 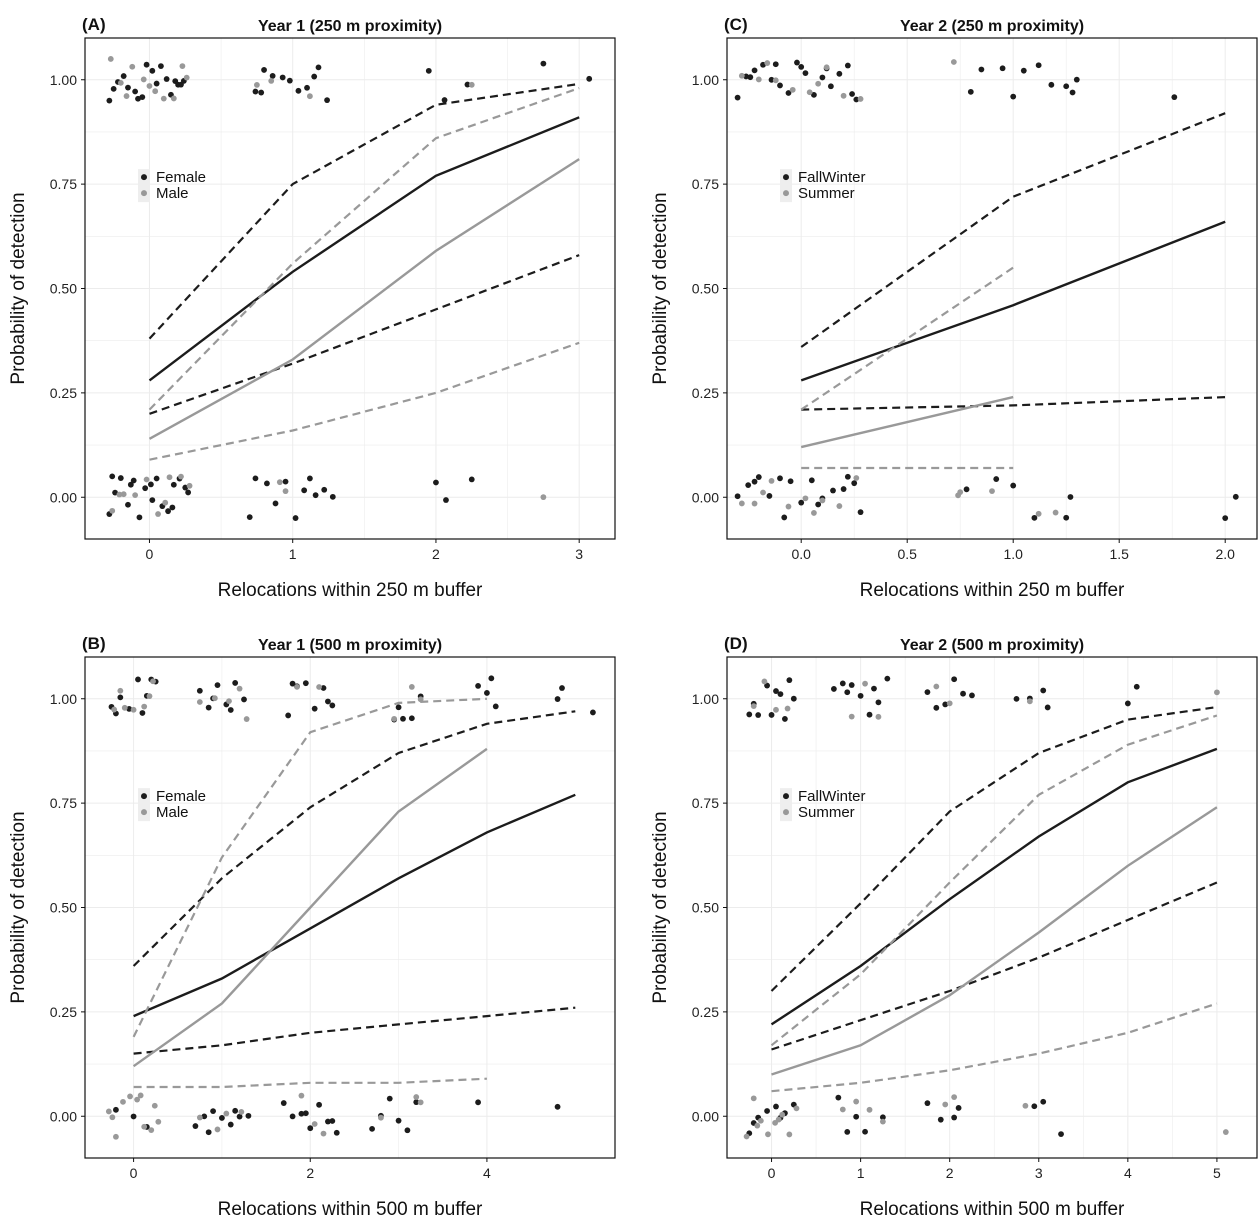 What do you see at coordinates (705, 497) in the screenshot?
I see `y-tick-label: 0.00` at bounding box center [705, 497].